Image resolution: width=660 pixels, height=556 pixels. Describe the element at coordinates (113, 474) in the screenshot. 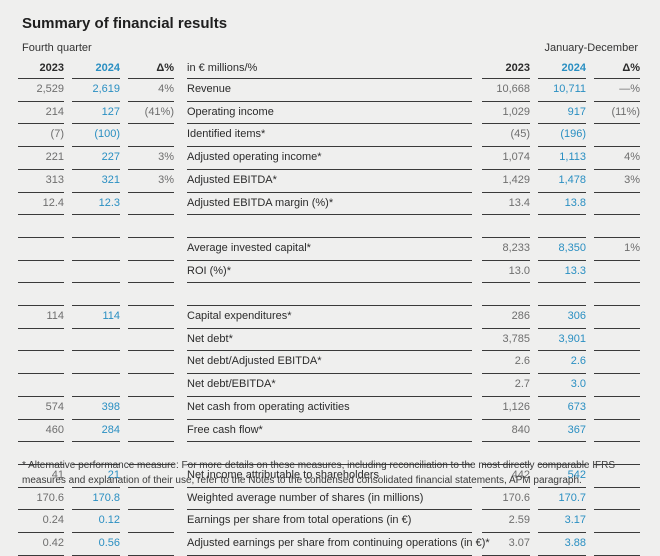

I see `cell-q2024: 21` at that location.